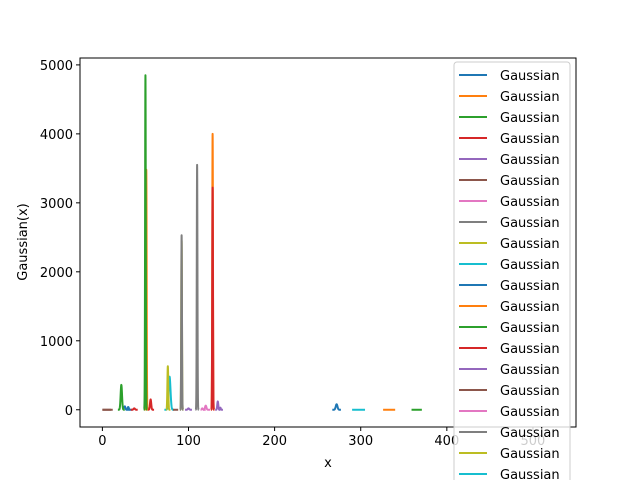 The width and height of the screenshot is (640, 480). I want to click on x-tick-label: 0, so click(102, 441).